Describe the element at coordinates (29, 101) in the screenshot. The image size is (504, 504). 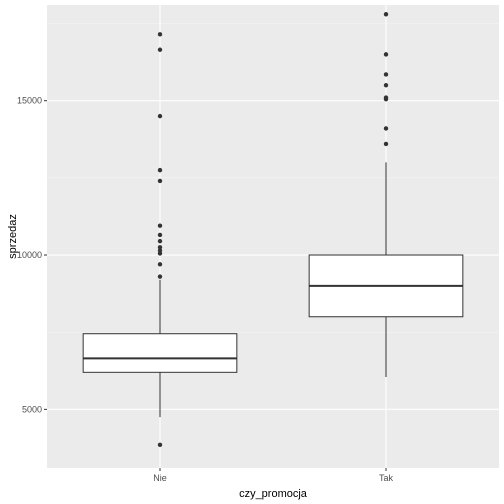
I see `y-tick-label: 15000` at that location.